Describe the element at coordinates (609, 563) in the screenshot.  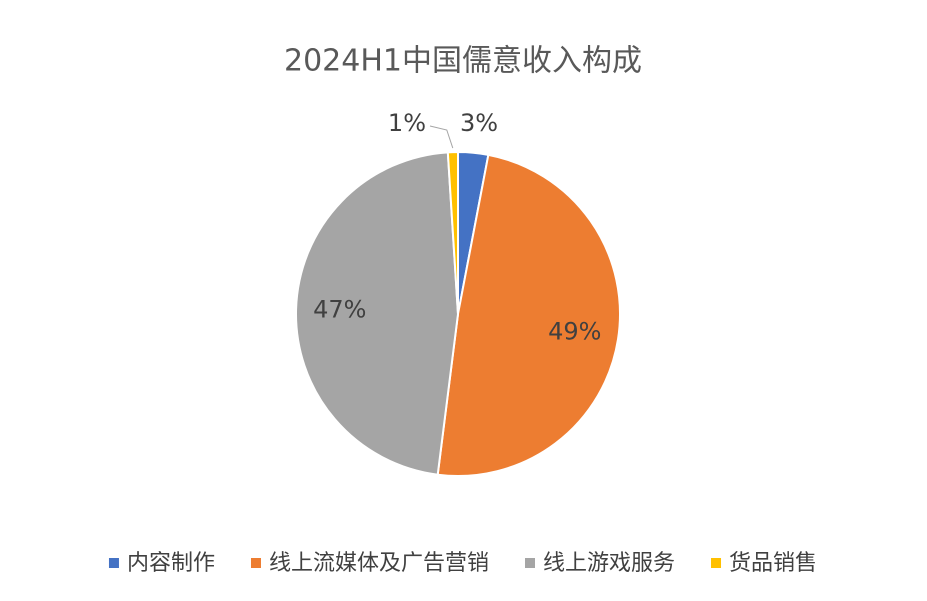
I see `legend-label: 线上游戏服务` at that location.